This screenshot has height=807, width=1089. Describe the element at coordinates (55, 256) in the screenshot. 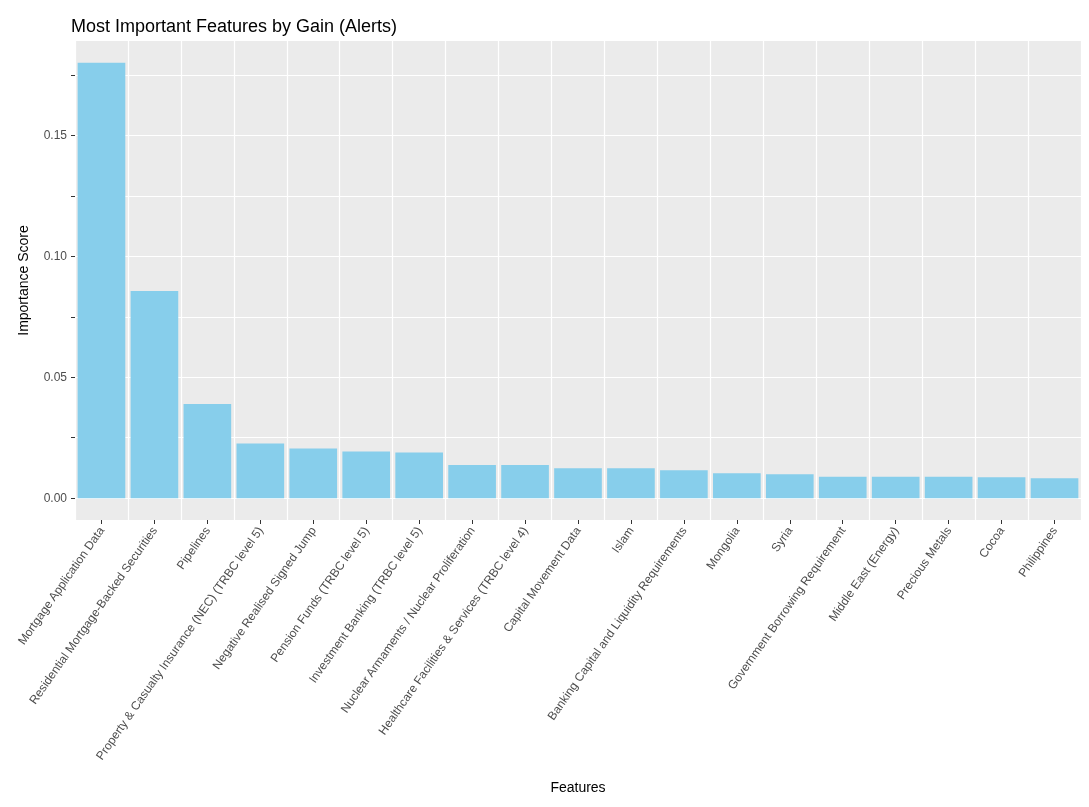

I see `y-tick-label: 0.10` at that location.